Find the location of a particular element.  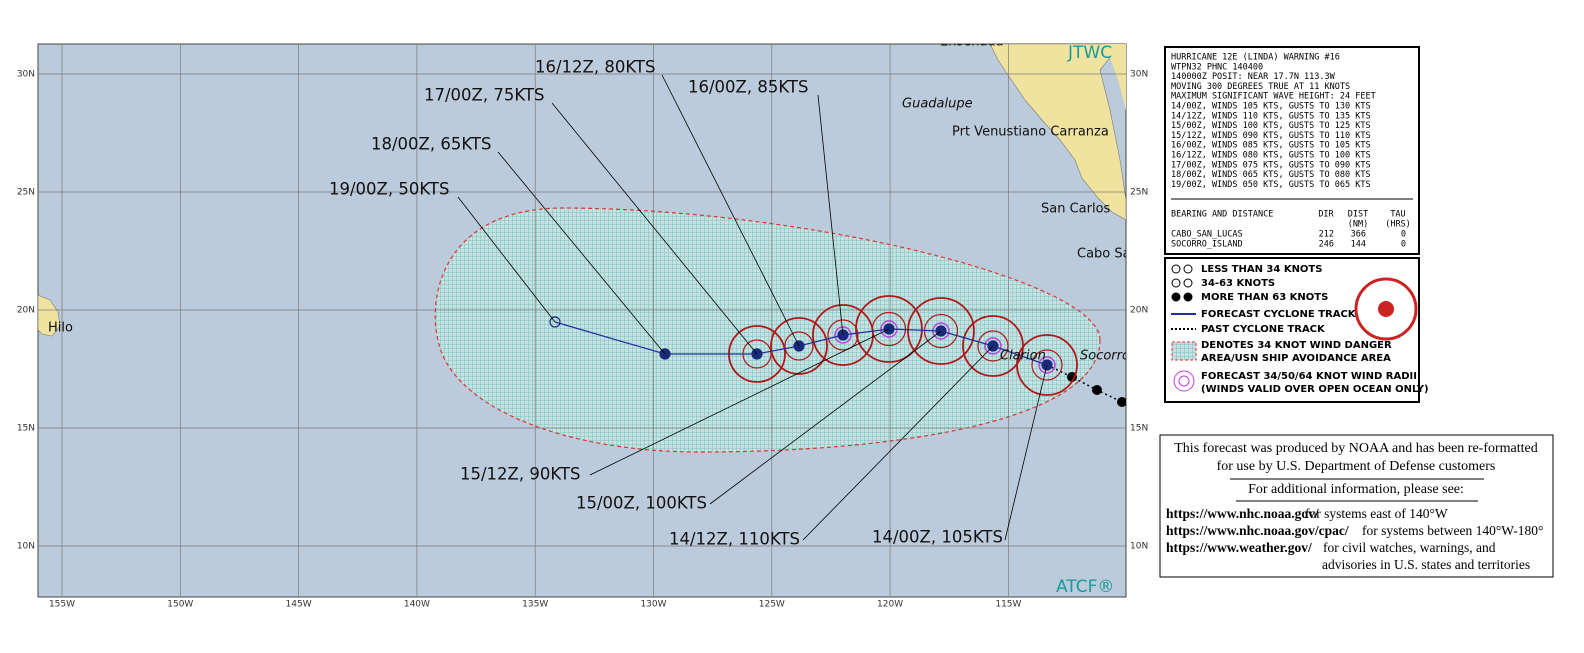

table-cell: CABO_SAN_LUCAS is located at coordinates (1207, 235).